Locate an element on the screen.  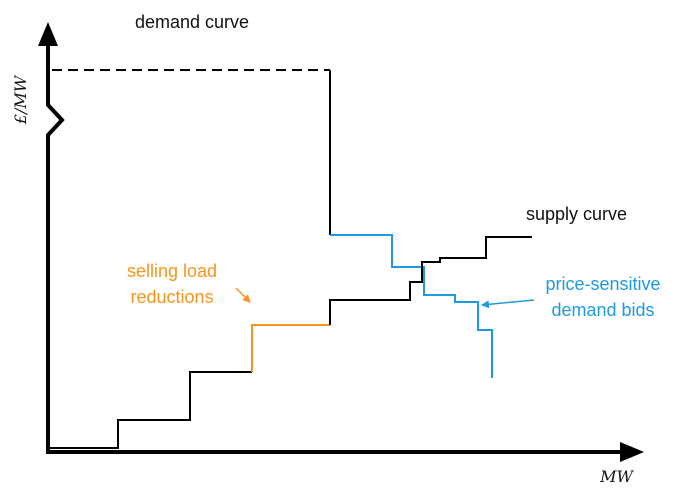
orange-arrow is located at coordinates (243, 295).